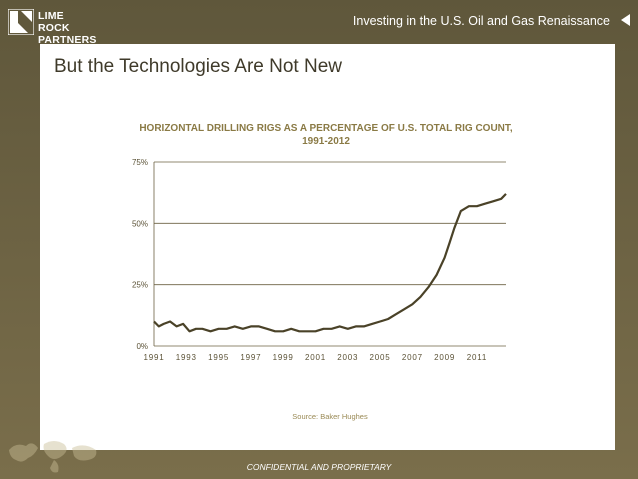 Image resolution: width=638 pixels, height=479 pixels. I want to click on x-tick-label: 1997, so click(250, 357).